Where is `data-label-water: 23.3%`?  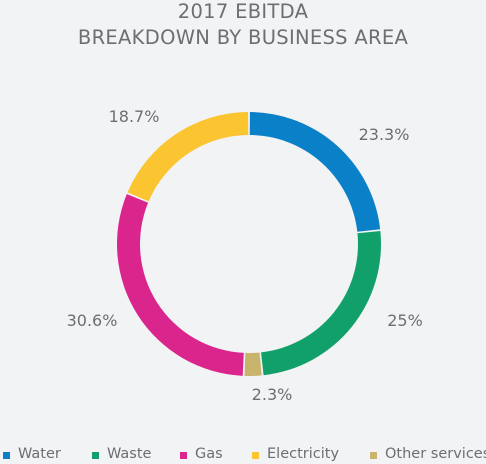 data-label-water: 23.3% is located at coordinates (384, 134).